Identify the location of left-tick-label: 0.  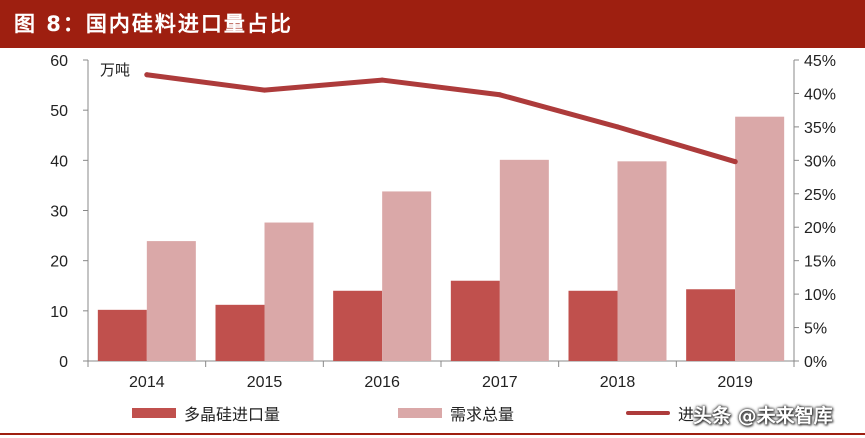
(63, 362).